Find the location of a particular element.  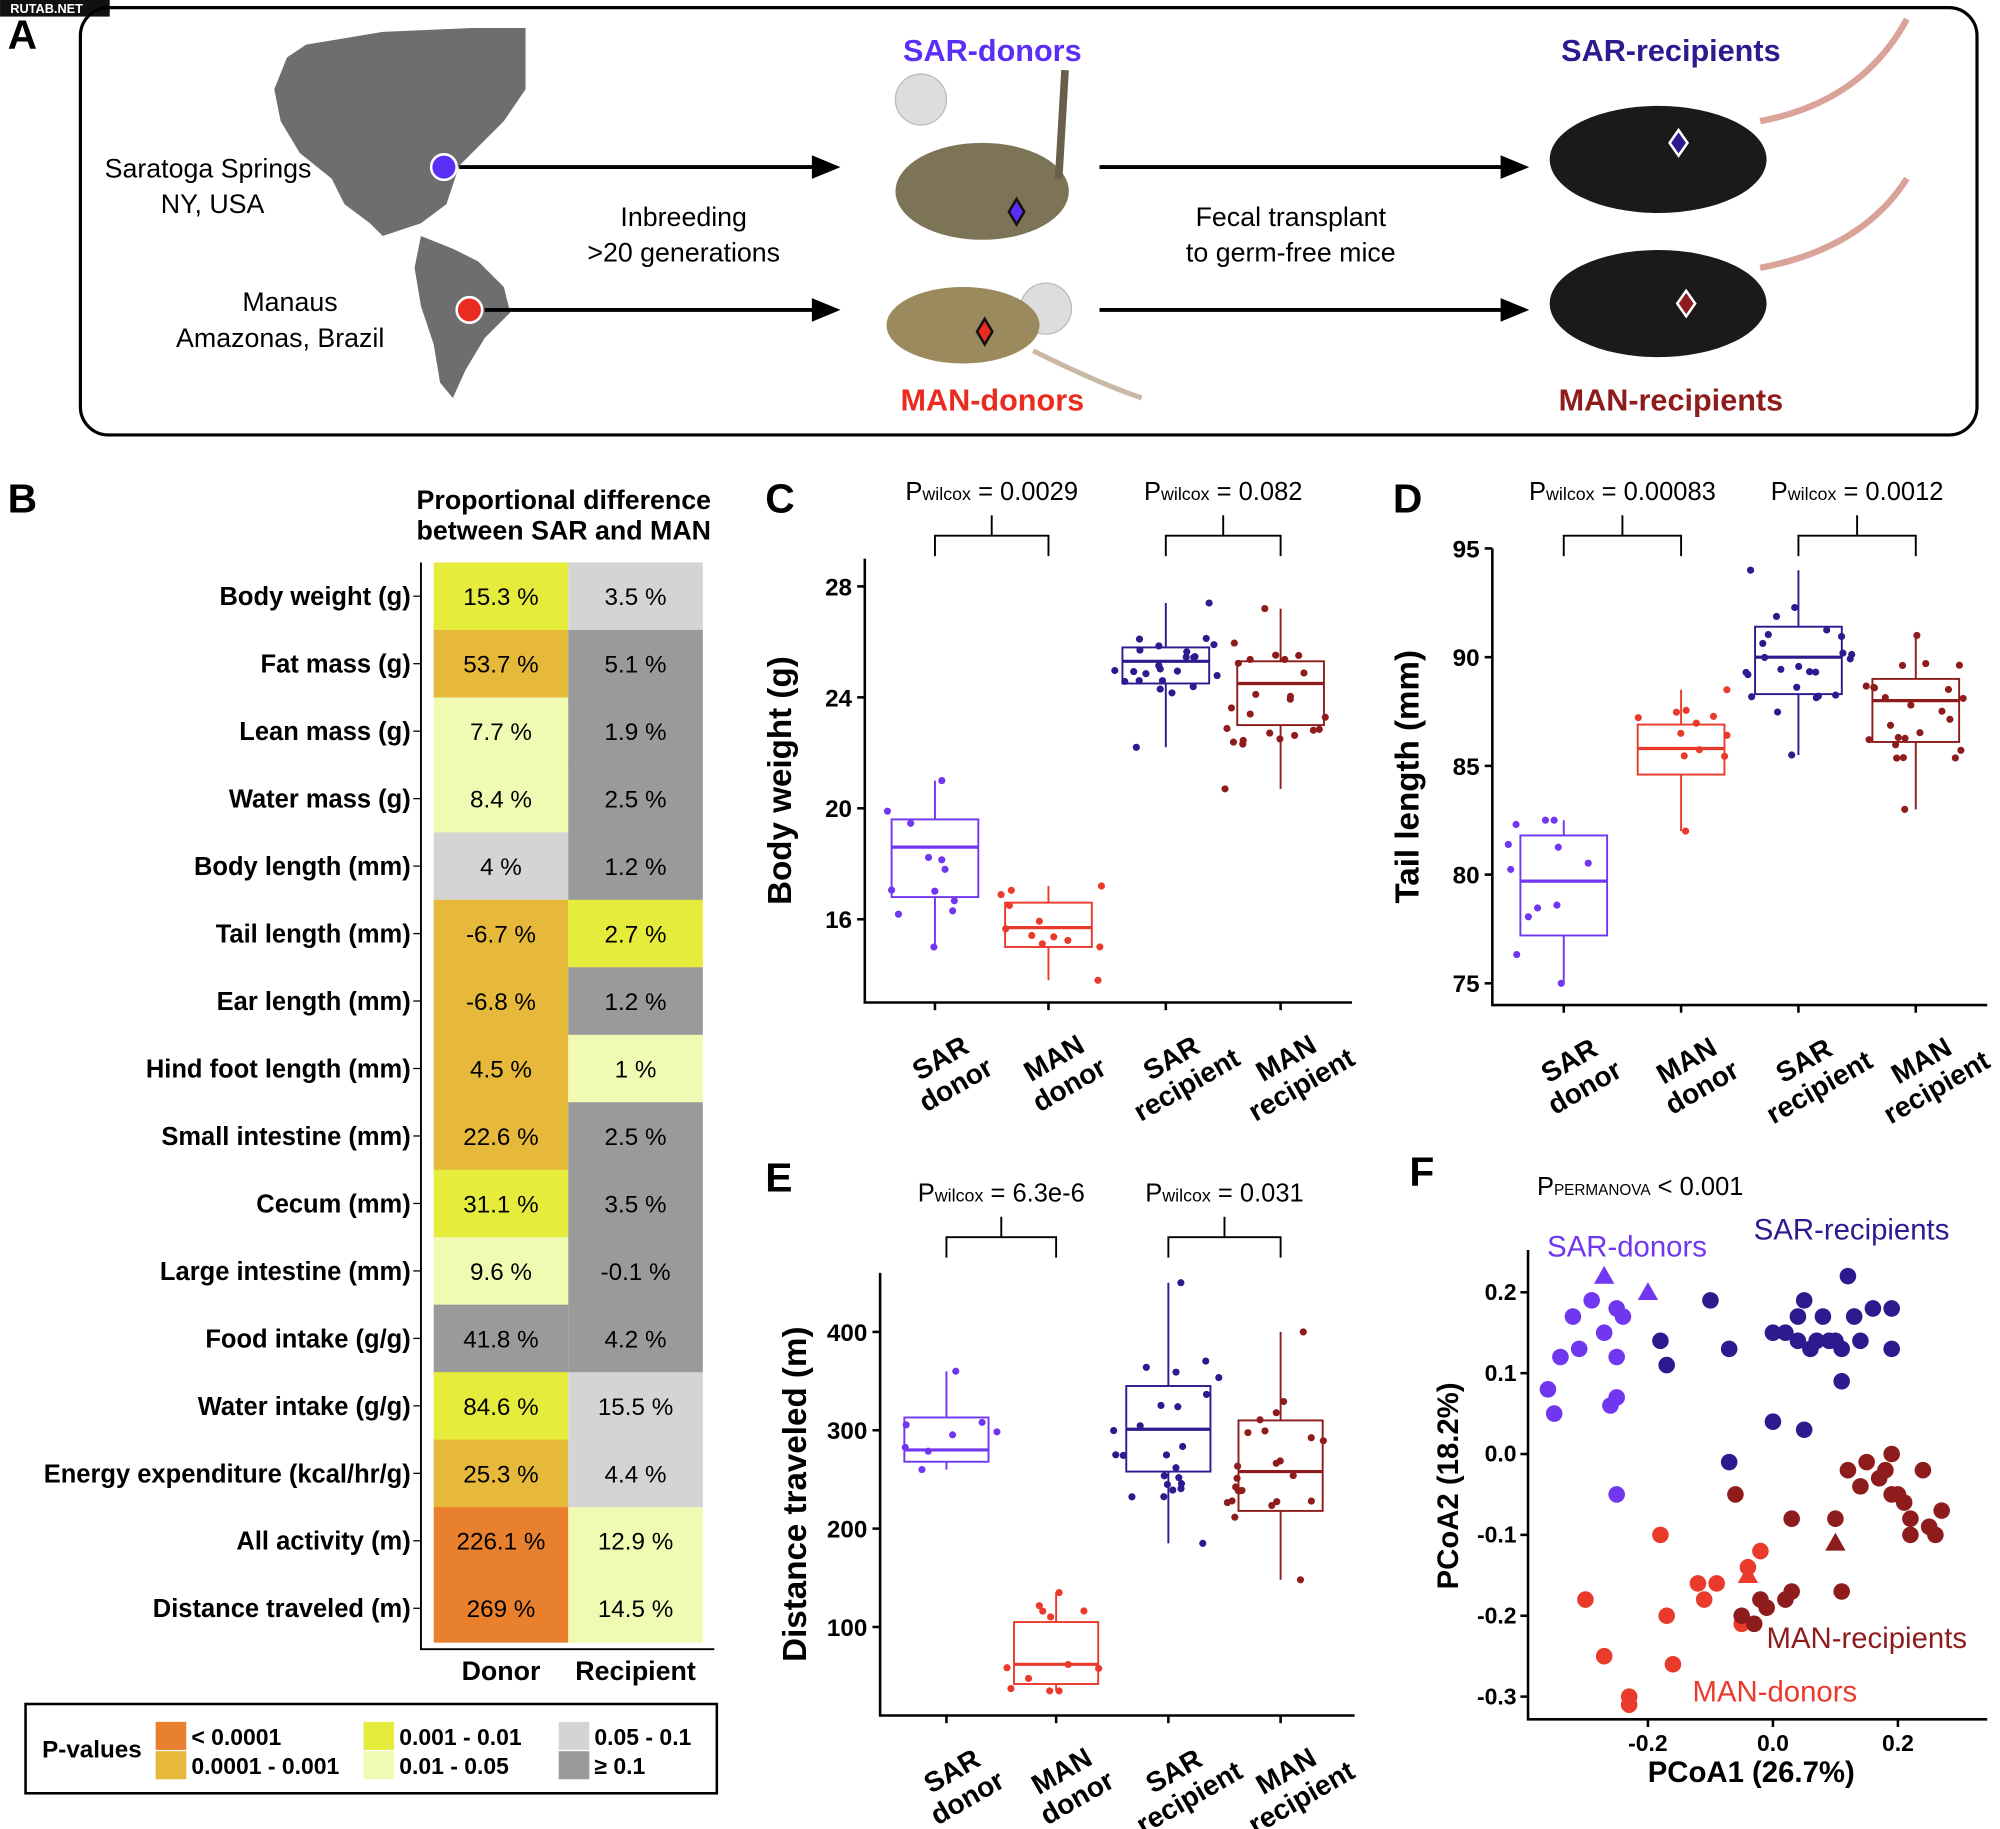

row-label: Food intake (g/g) is located at coordinates (307, 1339).